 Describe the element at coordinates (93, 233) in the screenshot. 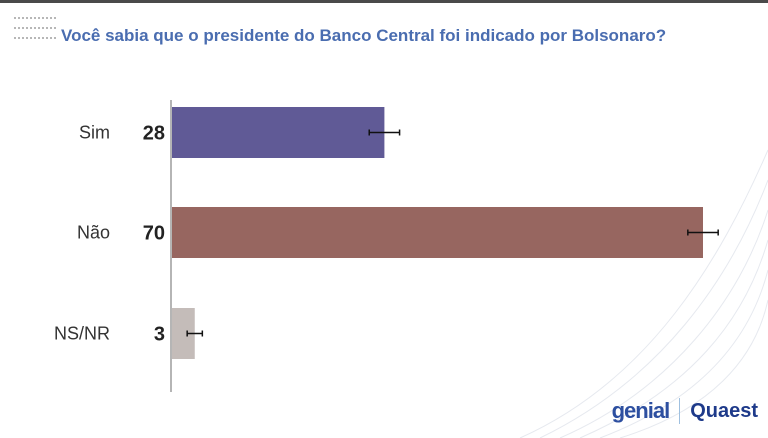

I see `category-label: Não` at that location.